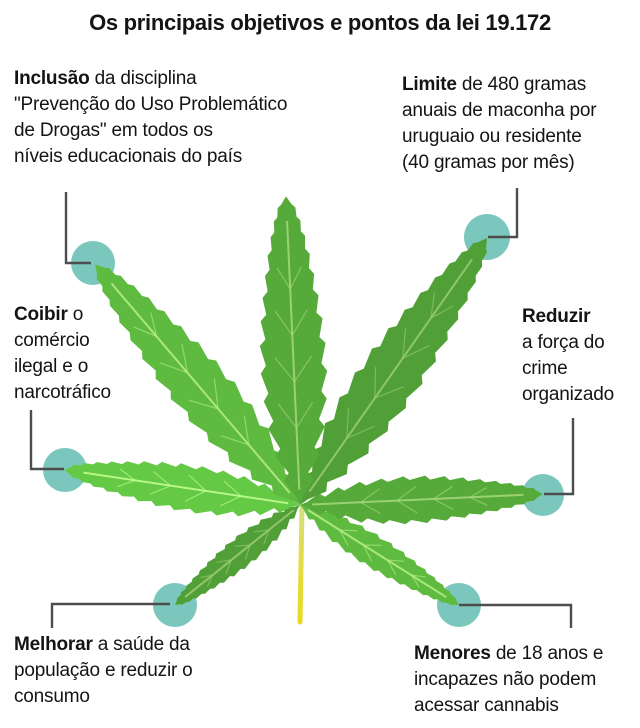  What do you see at coordinates (110, 615) in the screenshot?
I see `connector-melhorar` at bounding box center [110, 615].